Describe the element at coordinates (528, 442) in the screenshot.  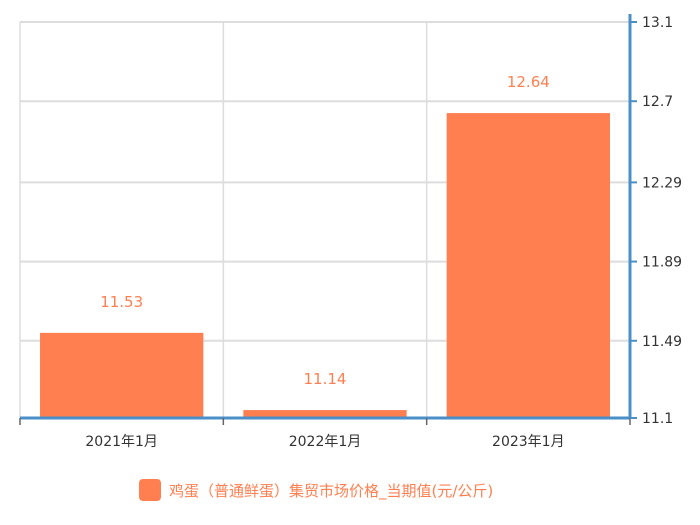
I see `x-tick-label: 2023年1月` at that location.